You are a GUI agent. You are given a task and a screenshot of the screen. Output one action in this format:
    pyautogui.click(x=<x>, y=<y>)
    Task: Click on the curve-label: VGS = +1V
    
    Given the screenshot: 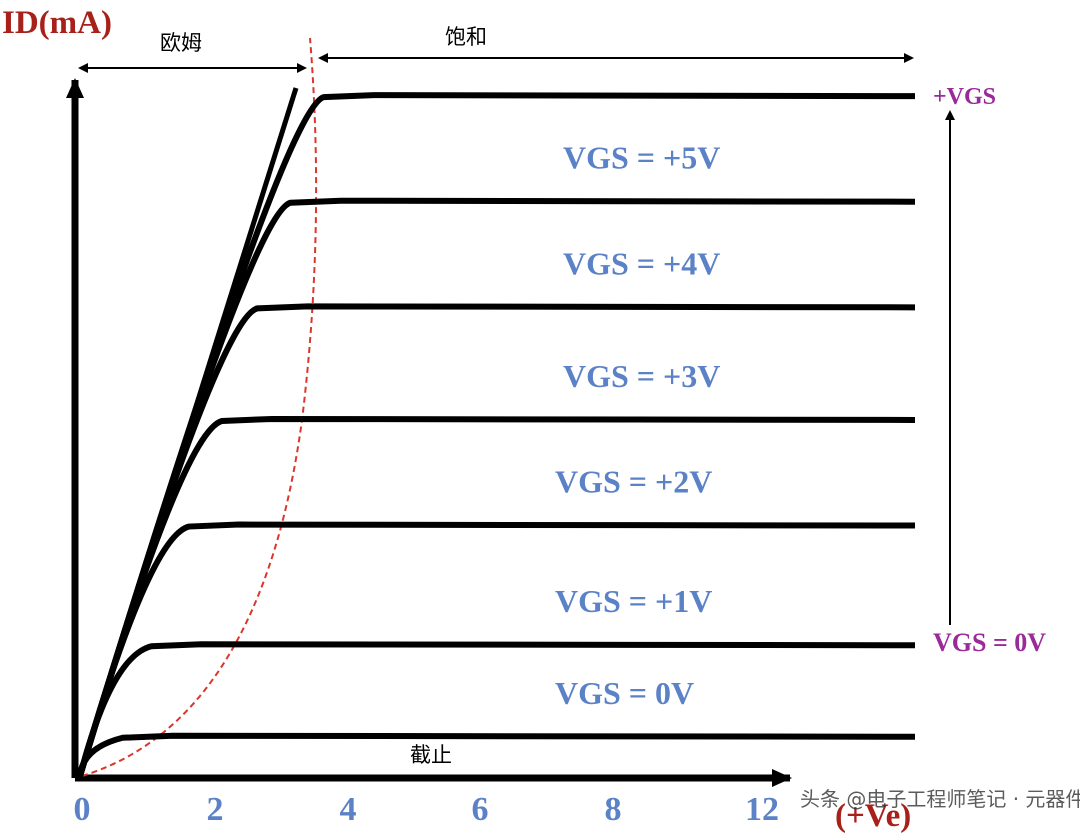 What is the action you would take?
    pyautogui.click(x=633, y=601)
    